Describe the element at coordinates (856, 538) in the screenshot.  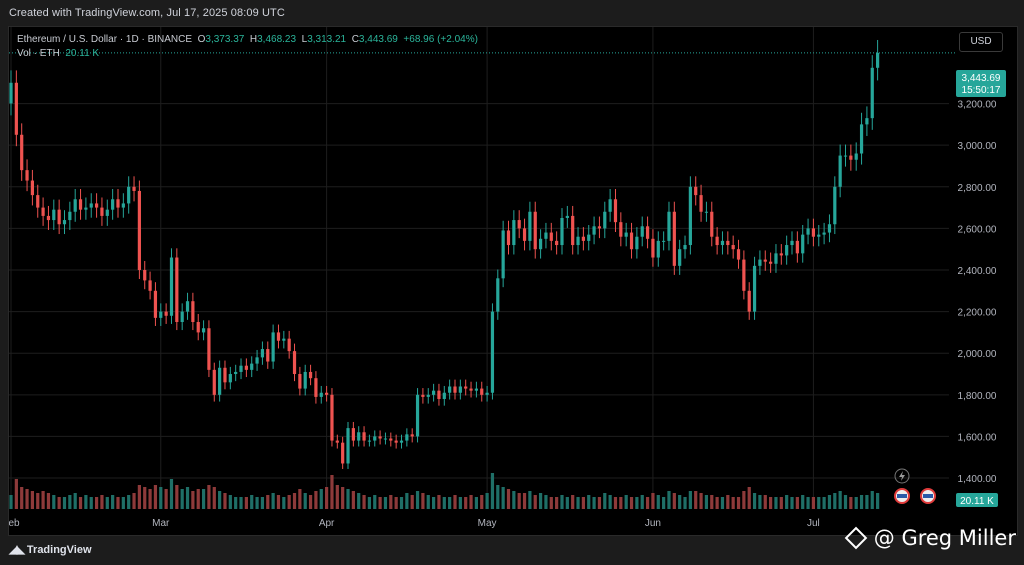
I see `binance-diamond-icon` at that location.